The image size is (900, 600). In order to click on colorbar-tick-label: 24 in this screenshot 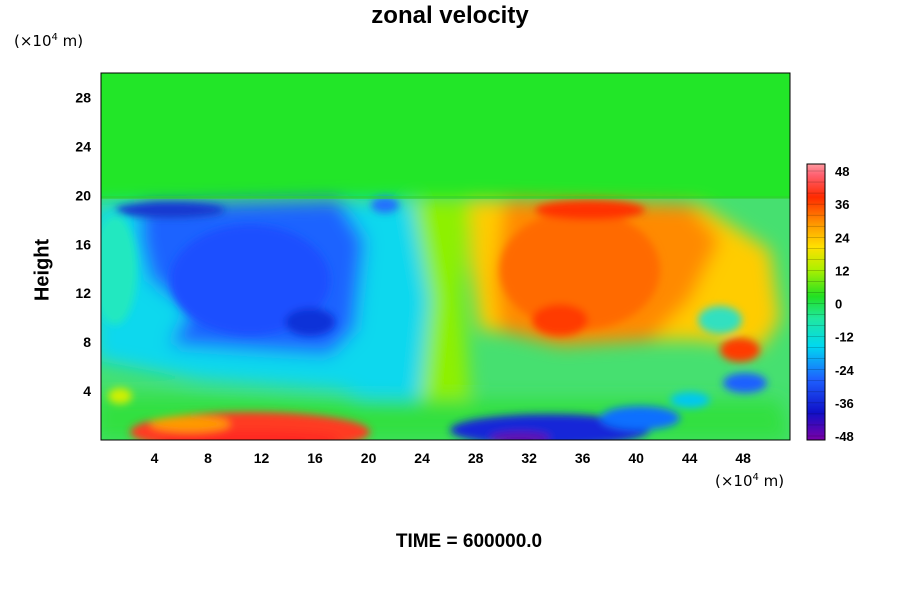, I will do `click(842, 237)`.